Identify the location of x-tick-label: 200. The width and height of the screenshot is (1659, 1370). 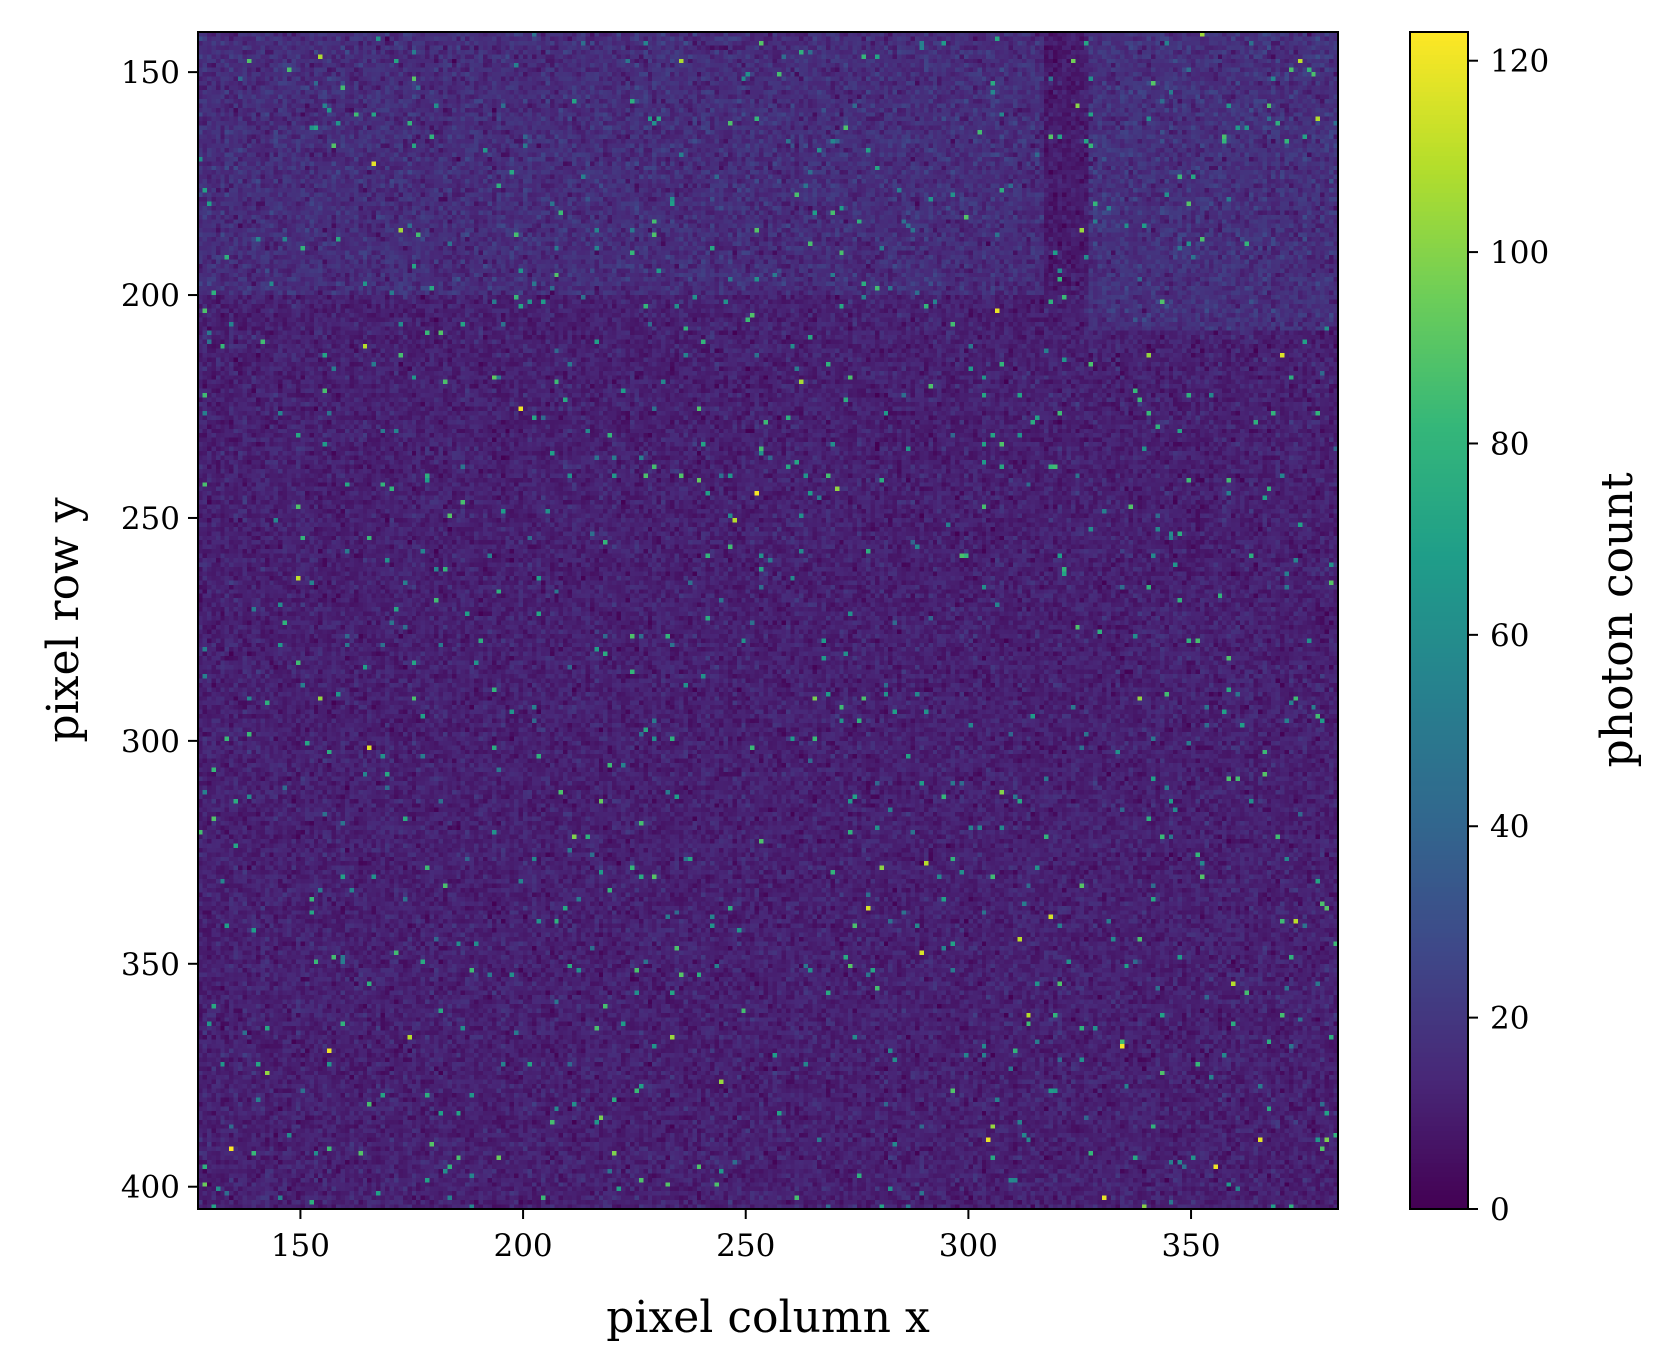
(522, 1246).